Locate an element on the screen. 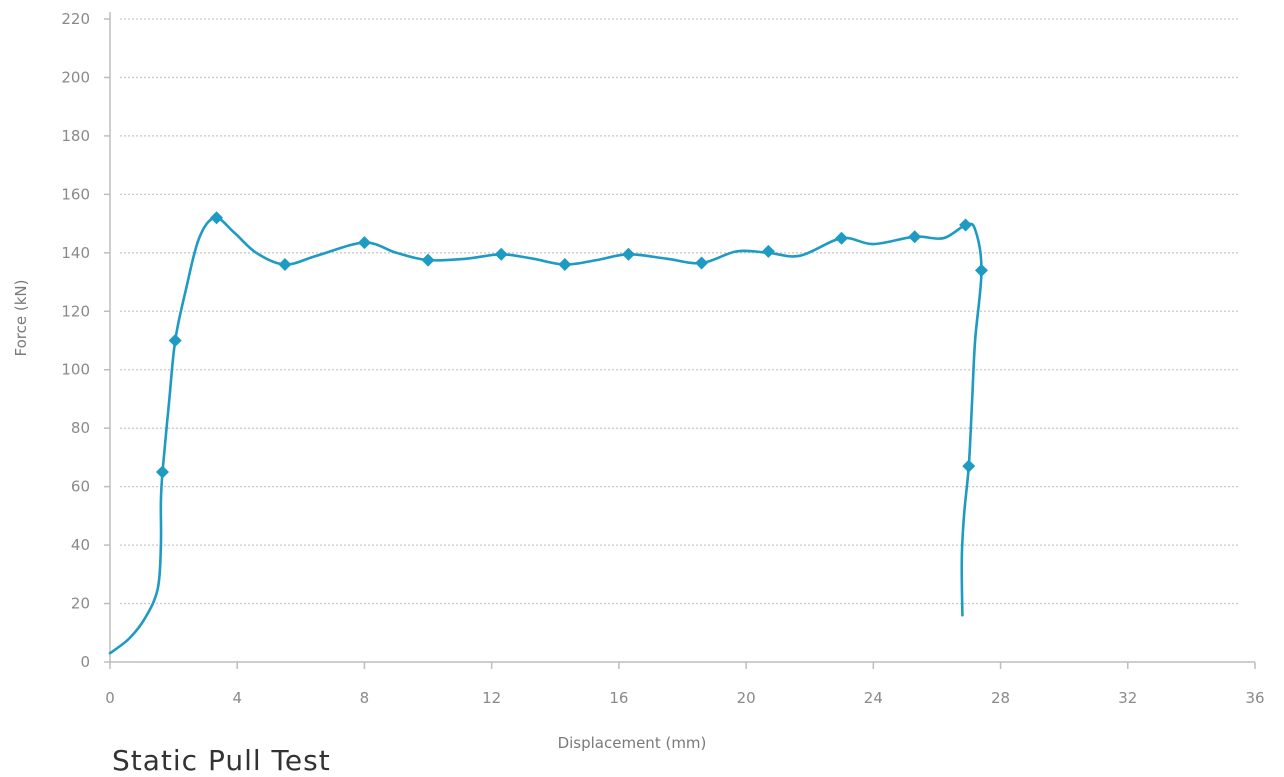 This screenshot has height=777, width=1284. y-tick-label-140: 140 is located at coordinates (75, 253).